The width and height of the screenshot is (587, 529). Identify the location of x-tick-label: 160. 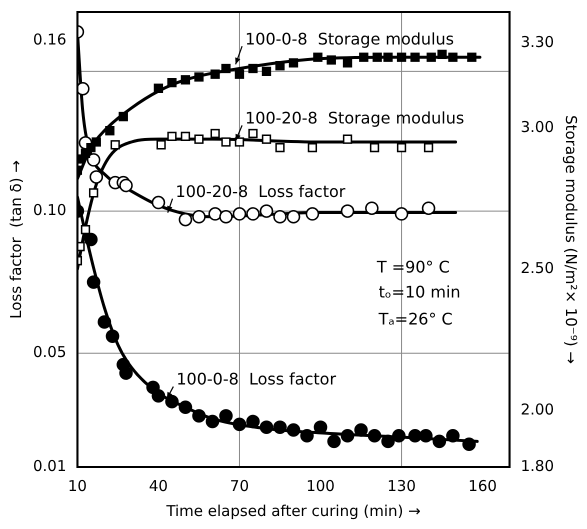
(482, 485).